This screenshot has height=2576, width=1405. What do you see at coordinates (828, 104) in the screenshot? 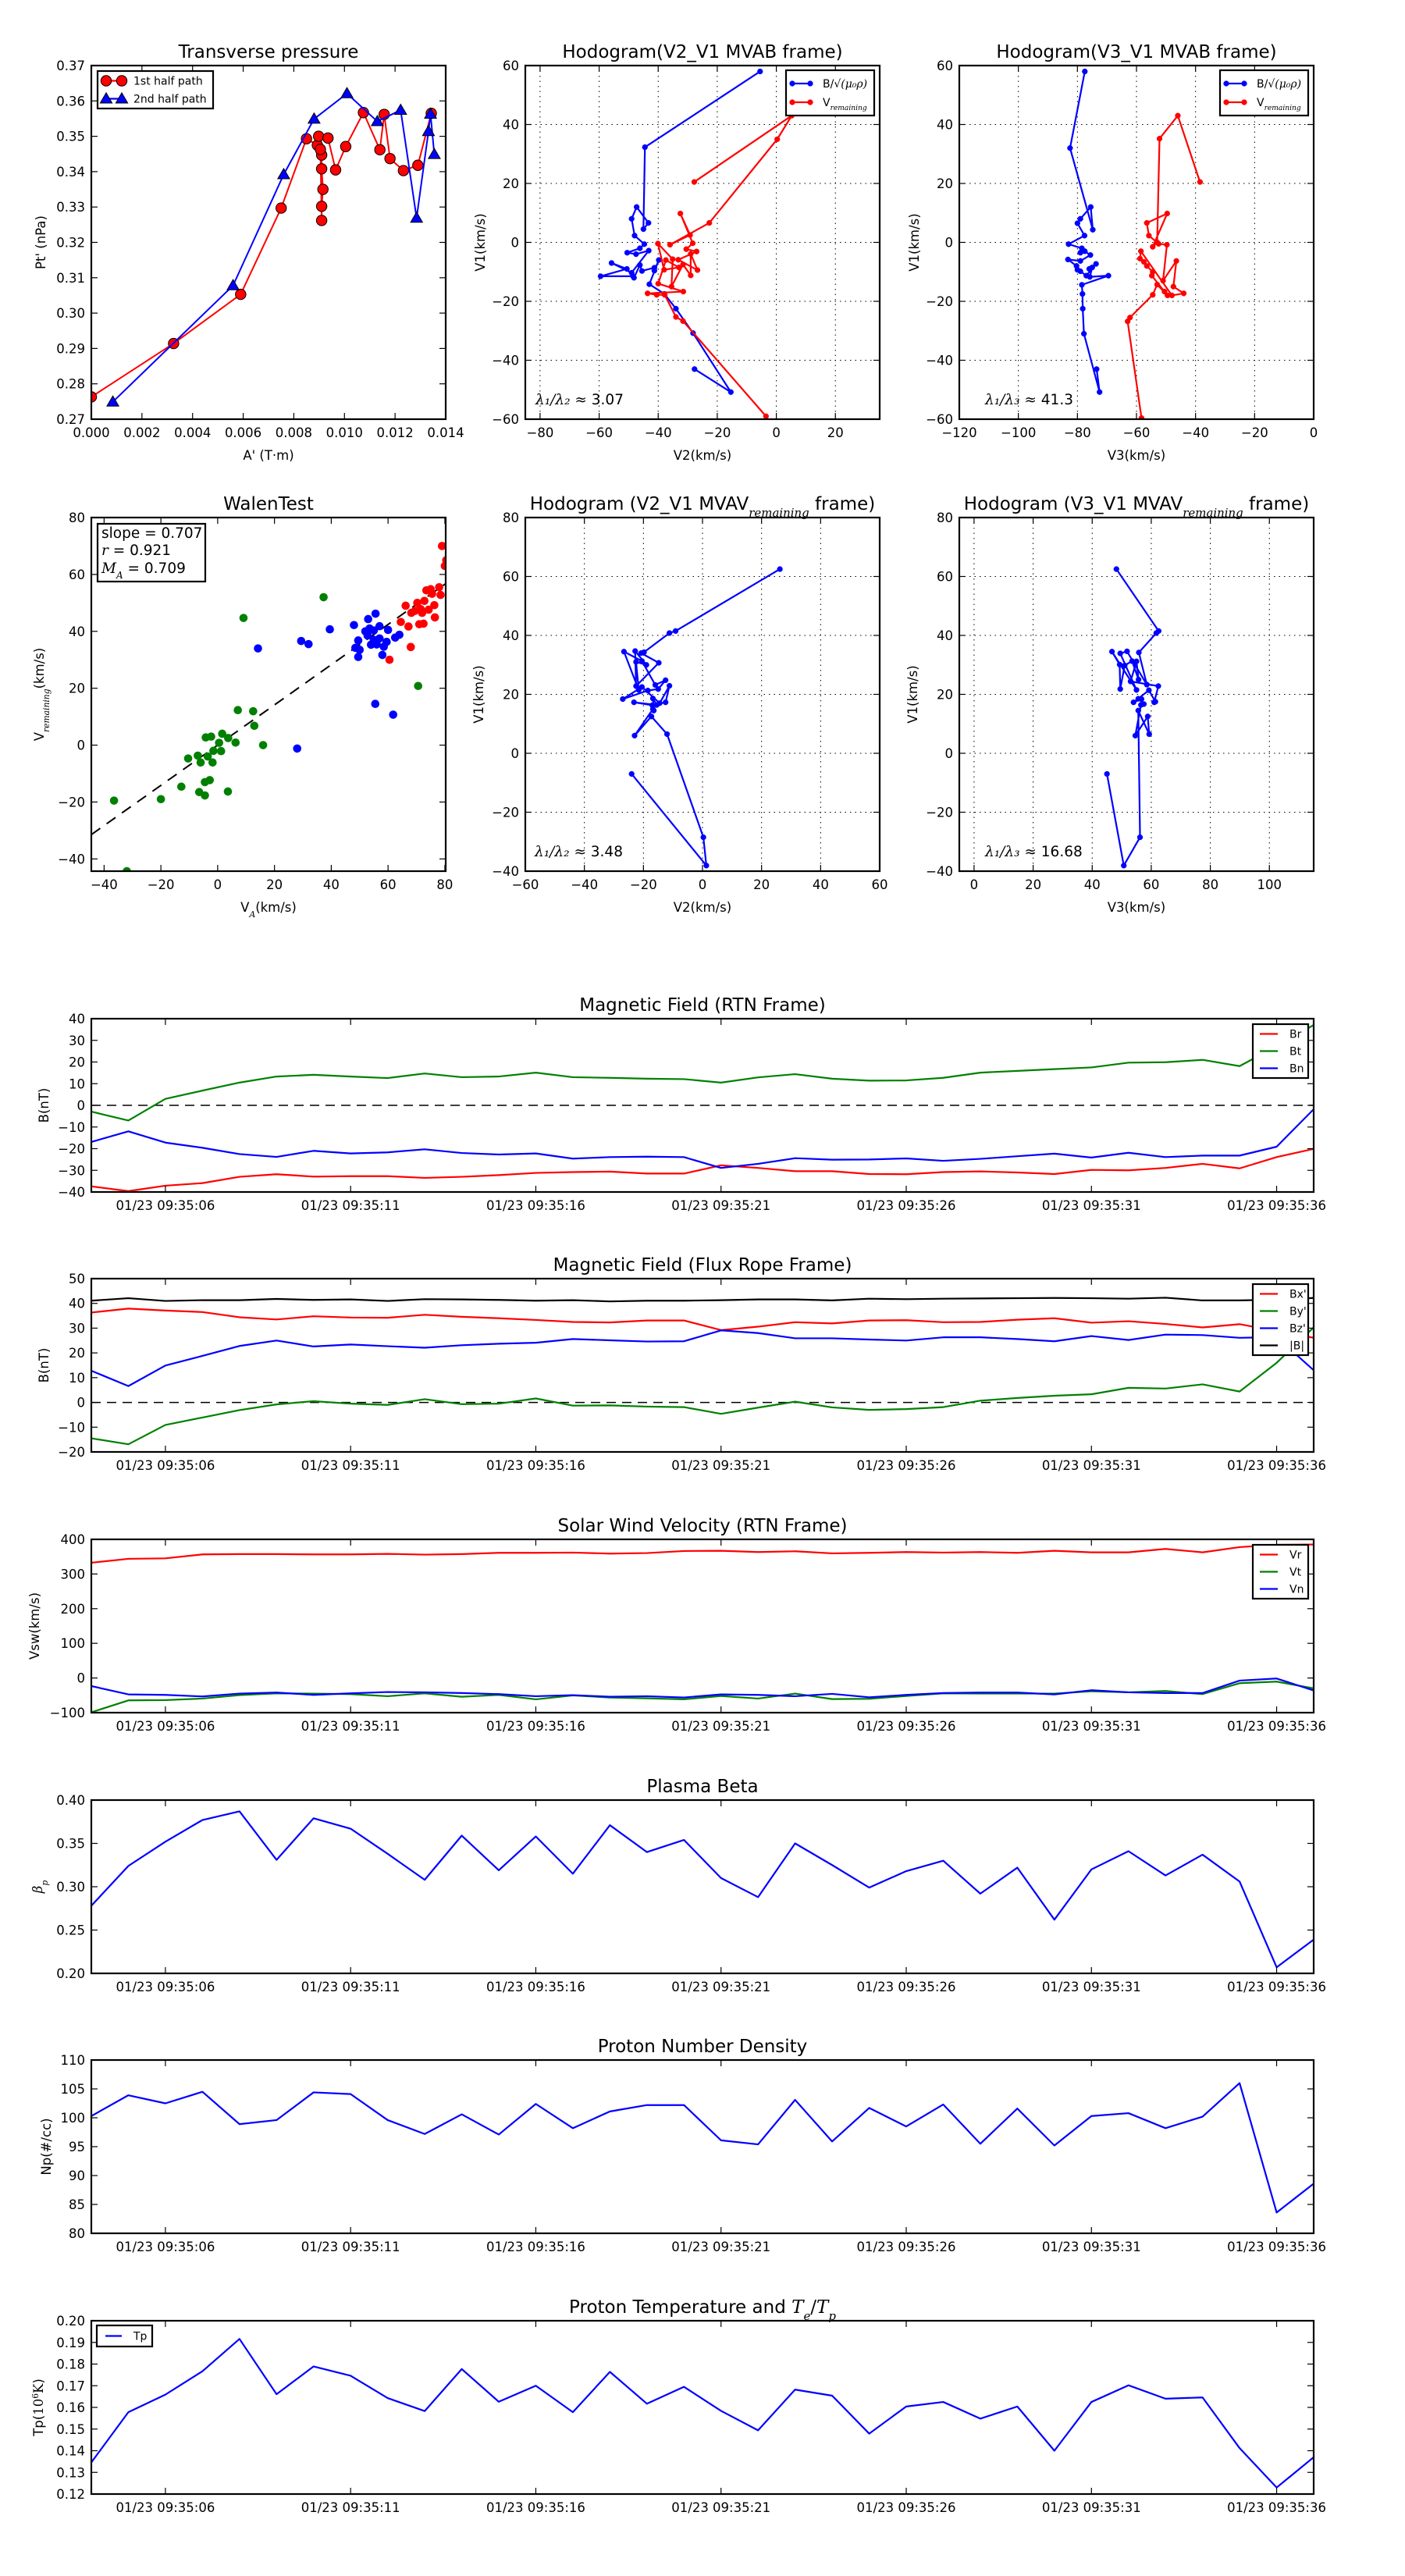
I see `legend-entry: Vremaining` at bounding box center [828, 104].